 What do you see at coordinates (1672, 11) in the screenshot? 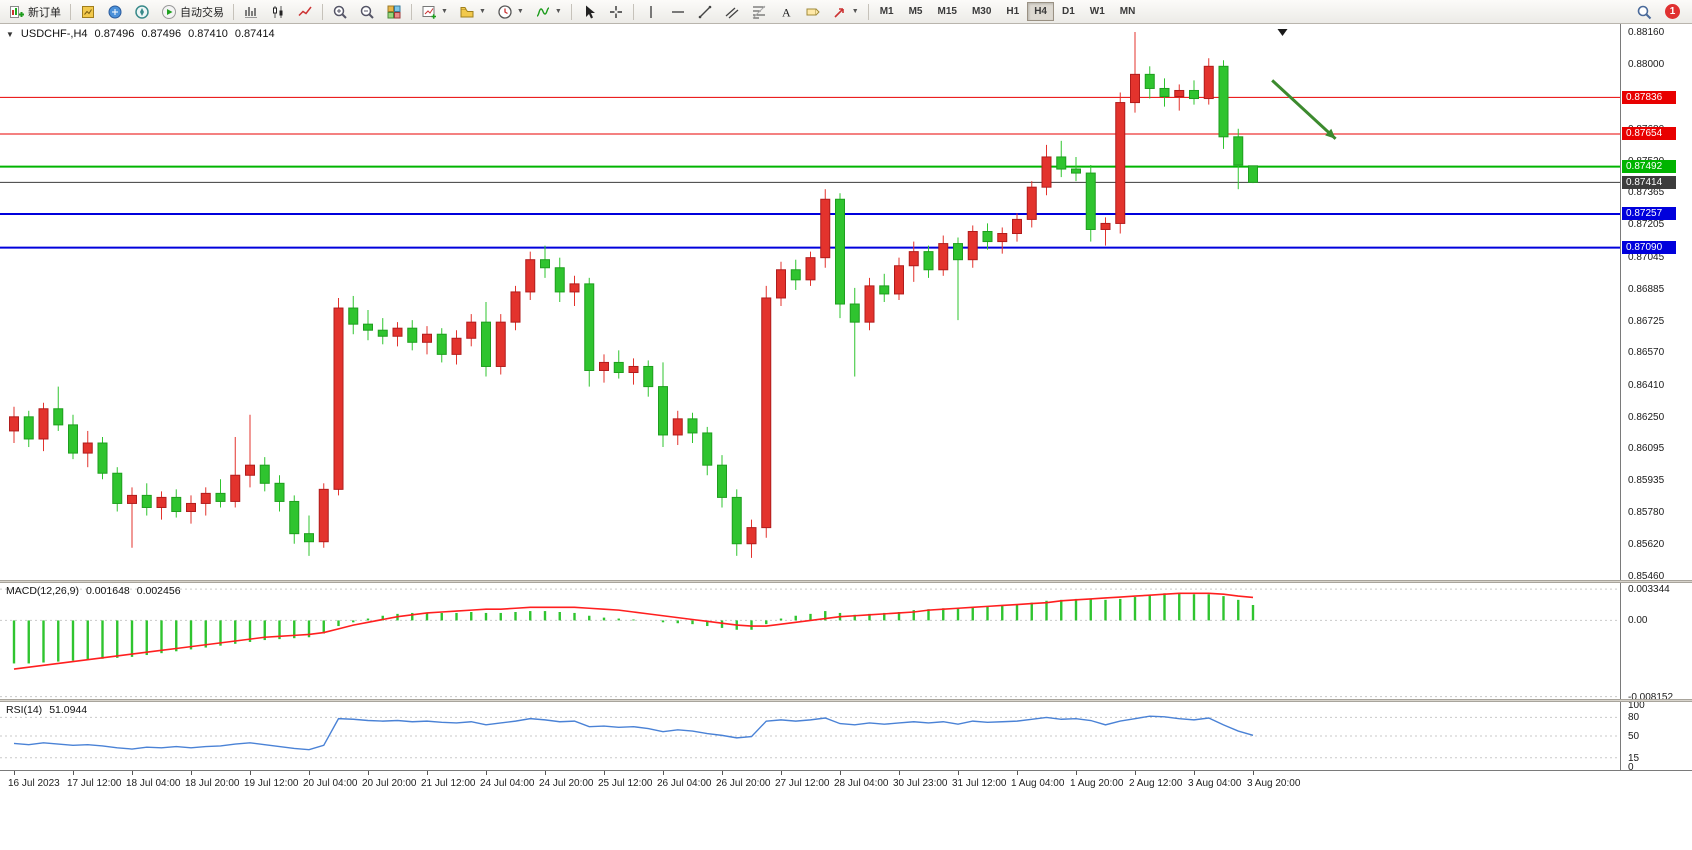
I see `notification-badge: 1` at bounding box center [1672, 11].